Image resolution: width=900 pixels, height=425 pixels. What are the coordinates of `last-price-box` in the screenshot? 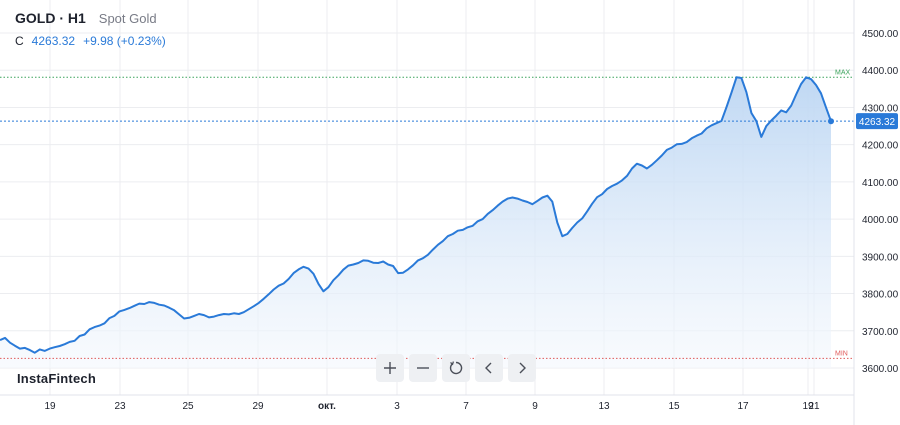 It's located at (877, 121).